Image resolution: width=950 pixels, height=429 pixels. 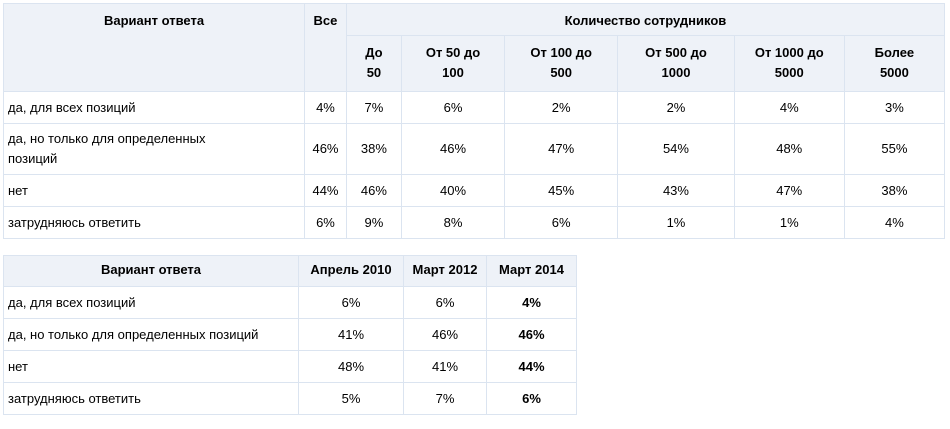 What do you see at coordinates (561, 63) in the screenshot?
I see `size-header-100-500: От 100 до 500` at bounding box center [561, 63].